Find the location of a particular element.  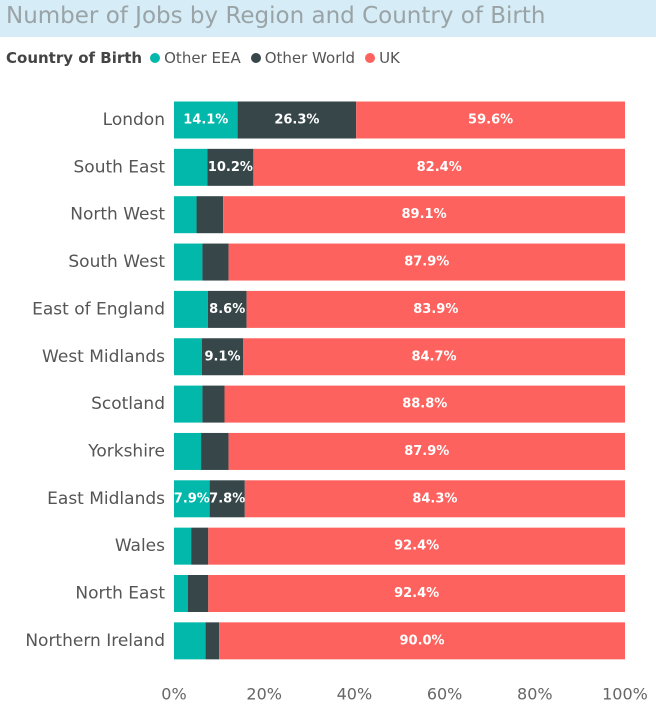

bar-yorkshire-other-eea is located at coordinates (188, 451).